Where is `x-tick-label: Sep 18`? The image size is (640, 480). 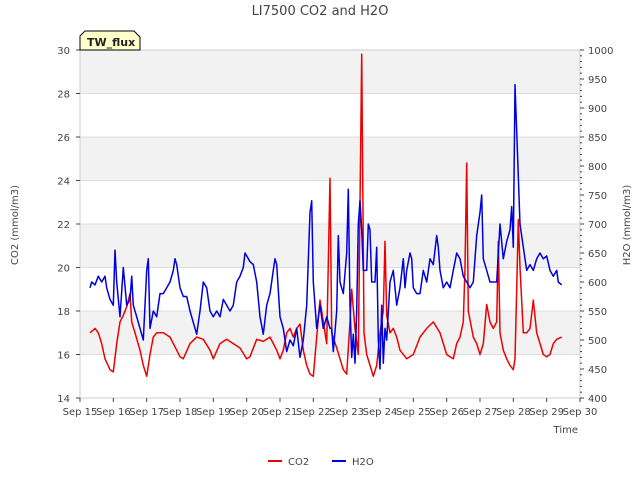
x-tick-label: Sep 18 is located at coordinates (180, 412).